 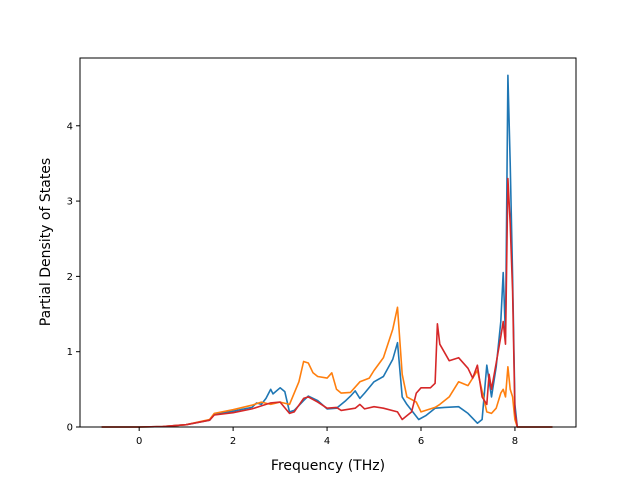 What do you see at coordinates (70, 126) in the screenshot?
I see `y-tick-label: 4` at bounding box center [70, 126].